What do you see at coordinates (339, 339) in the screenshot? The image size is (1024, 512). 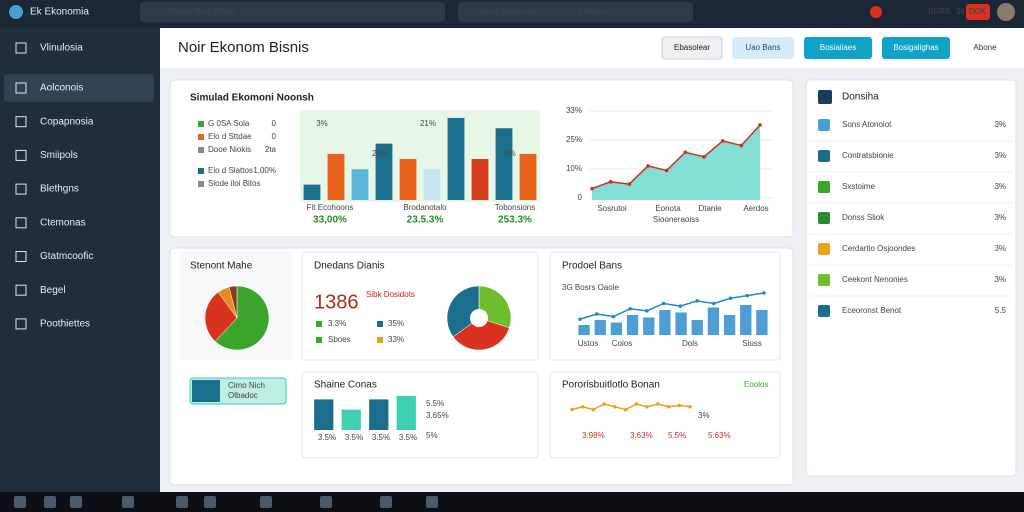 I see `legend: Sboes` at bounding box center [339, 339].